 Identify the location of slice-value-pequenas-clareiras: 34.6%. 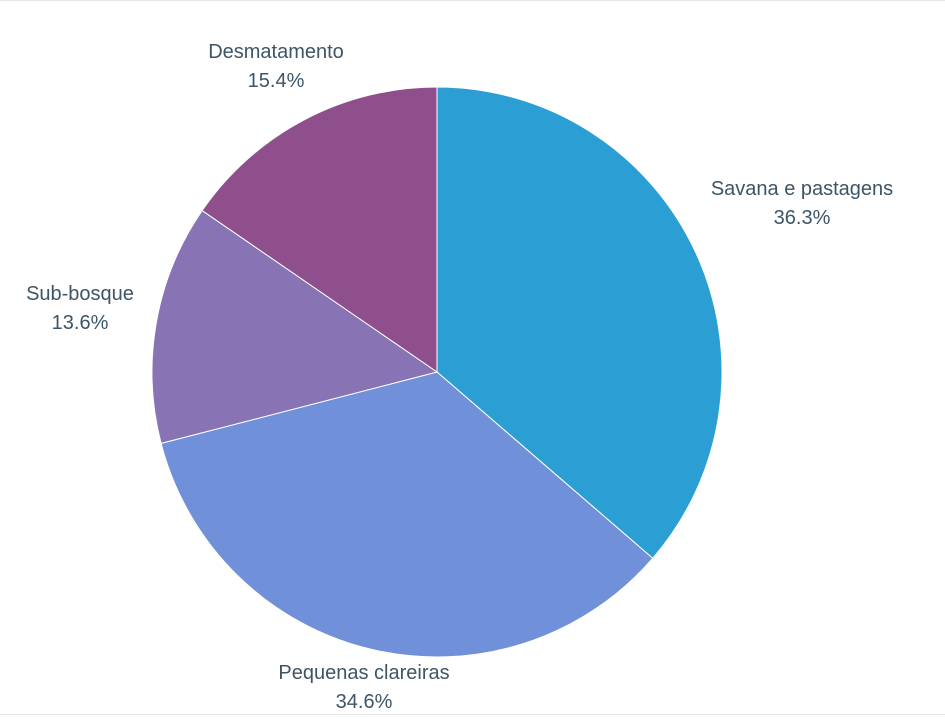
(364, 702).